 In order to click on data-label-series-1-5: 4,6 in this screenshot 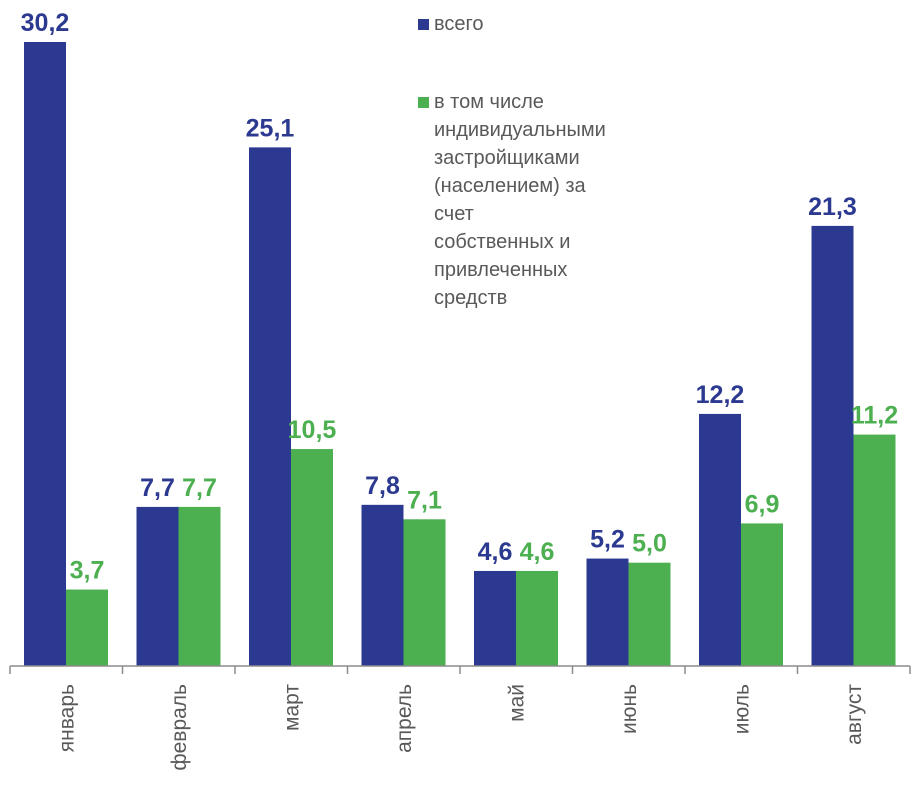, I will do `click(495, 552)`.